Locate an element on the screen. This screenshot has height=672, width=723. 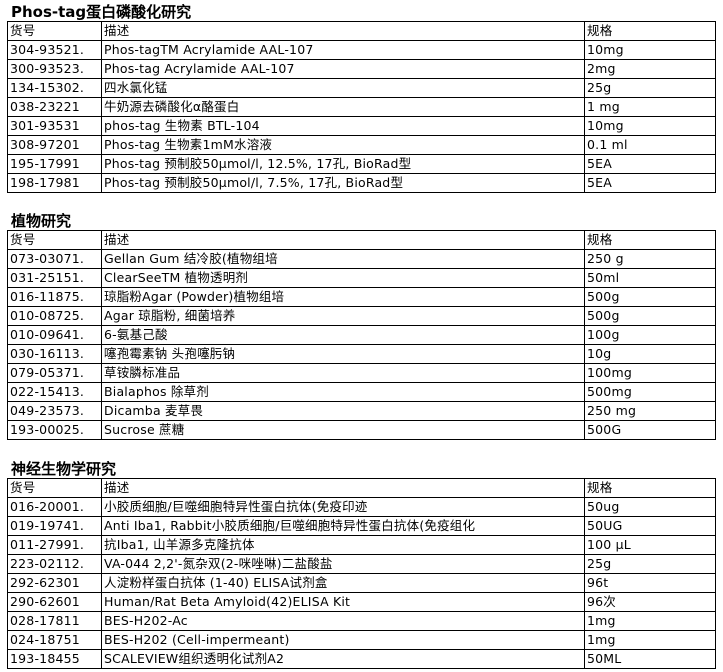
description: 草铵膦标准品 is located at coordinates (343, 373).